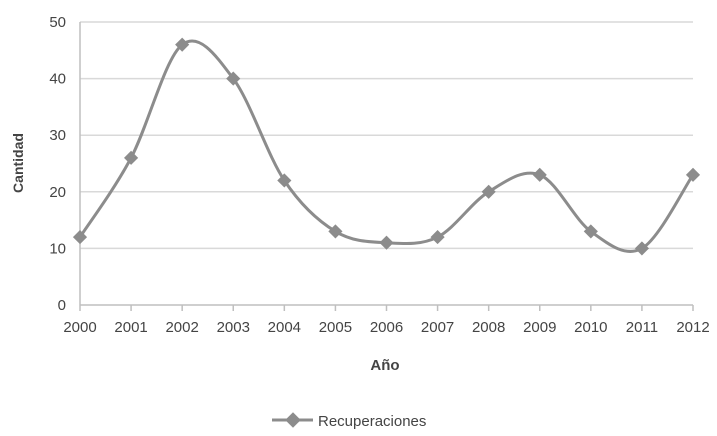 This screenshot has height=436, width=717. I want to click on x-tick-label: 2007, so click(437, 327).